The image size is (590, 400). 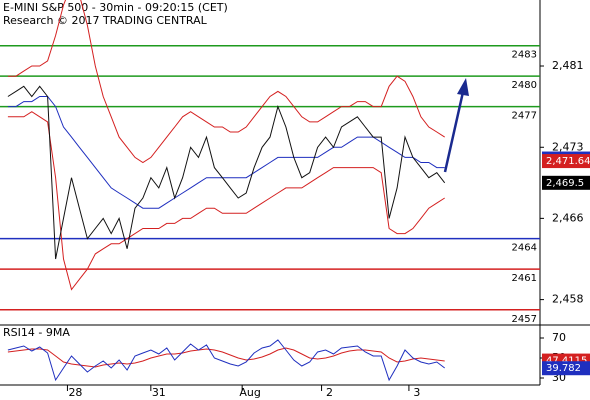 What do you see at coordinates (249, 392) in the screenshot?
I see `x-tick-label: Aug` at bounding box center [249, 392].